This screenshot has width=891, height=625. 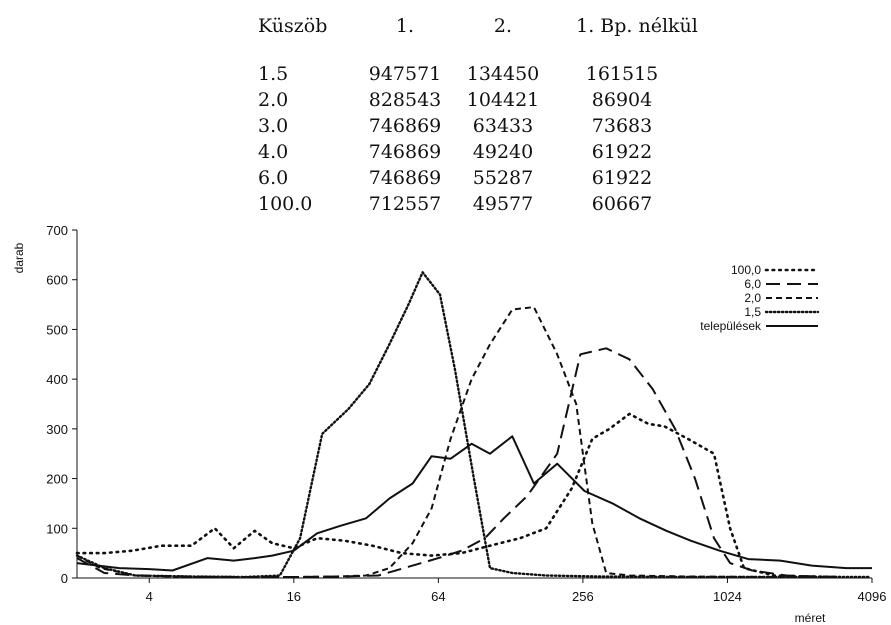 What do you see at coordinates (872, 596) in the screenshot?
I see `x-tick-label: 4096` at bounding box center [872, 596].